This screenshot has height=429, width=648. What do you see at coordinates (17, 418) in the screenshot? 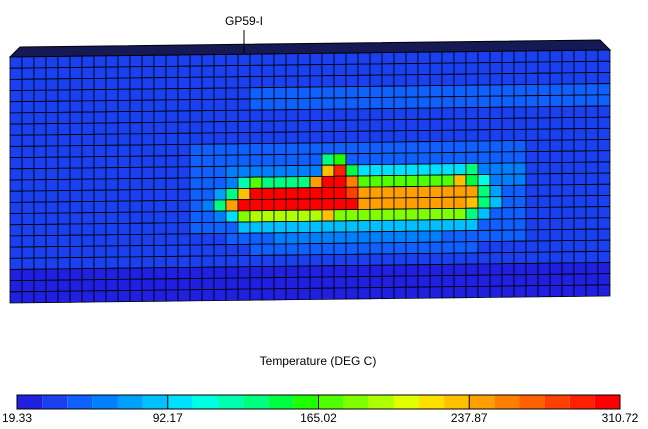
I see `colorbar-tick-label: 19.33` at bounding box center [17, 418].